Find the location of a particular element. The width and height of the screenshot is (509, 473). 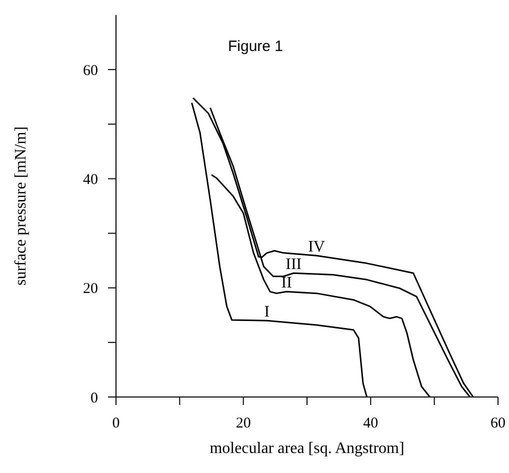

y-tick-label: 20 is located at coordinates (90, 289).